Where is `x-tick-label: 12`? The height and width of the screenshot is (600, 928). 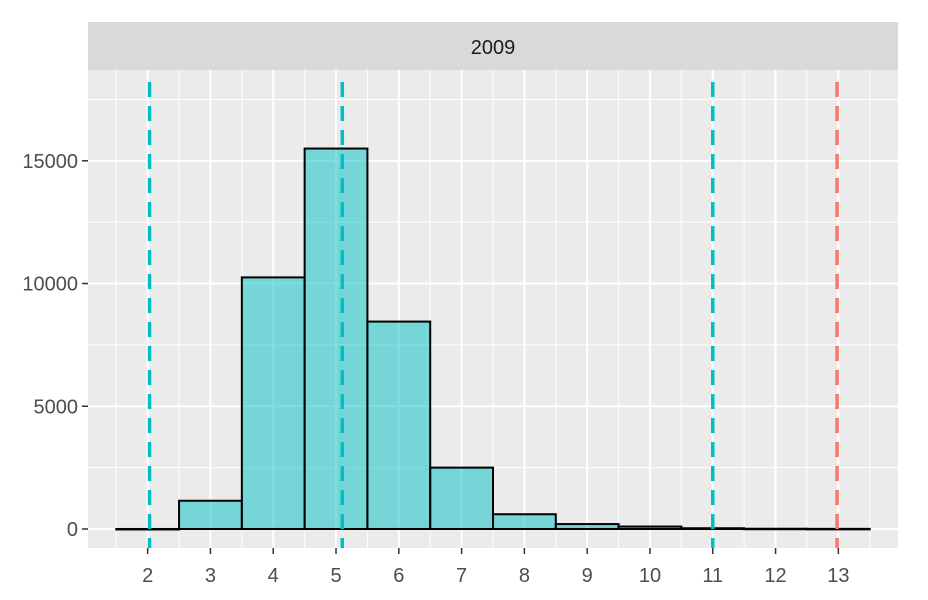
x-tick-label: 12 is located at coordinates (775, 576).